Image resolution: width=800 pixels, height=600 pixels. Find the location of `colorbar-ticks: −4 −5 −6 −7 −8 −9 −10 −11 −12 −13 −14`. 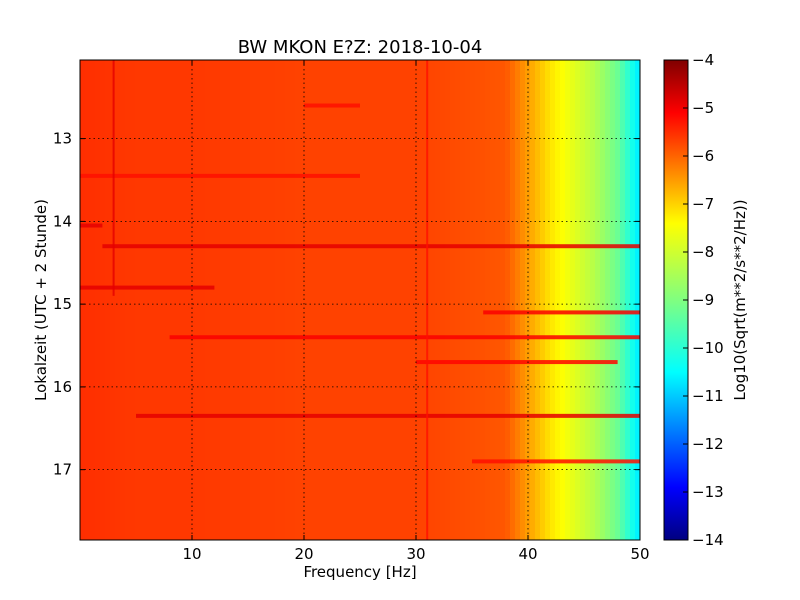

colorbar-ticks: −4 −5 −6 −7 −8 −9 −10 −11 −12 −13 −14 is located at coordinates (703, 300).